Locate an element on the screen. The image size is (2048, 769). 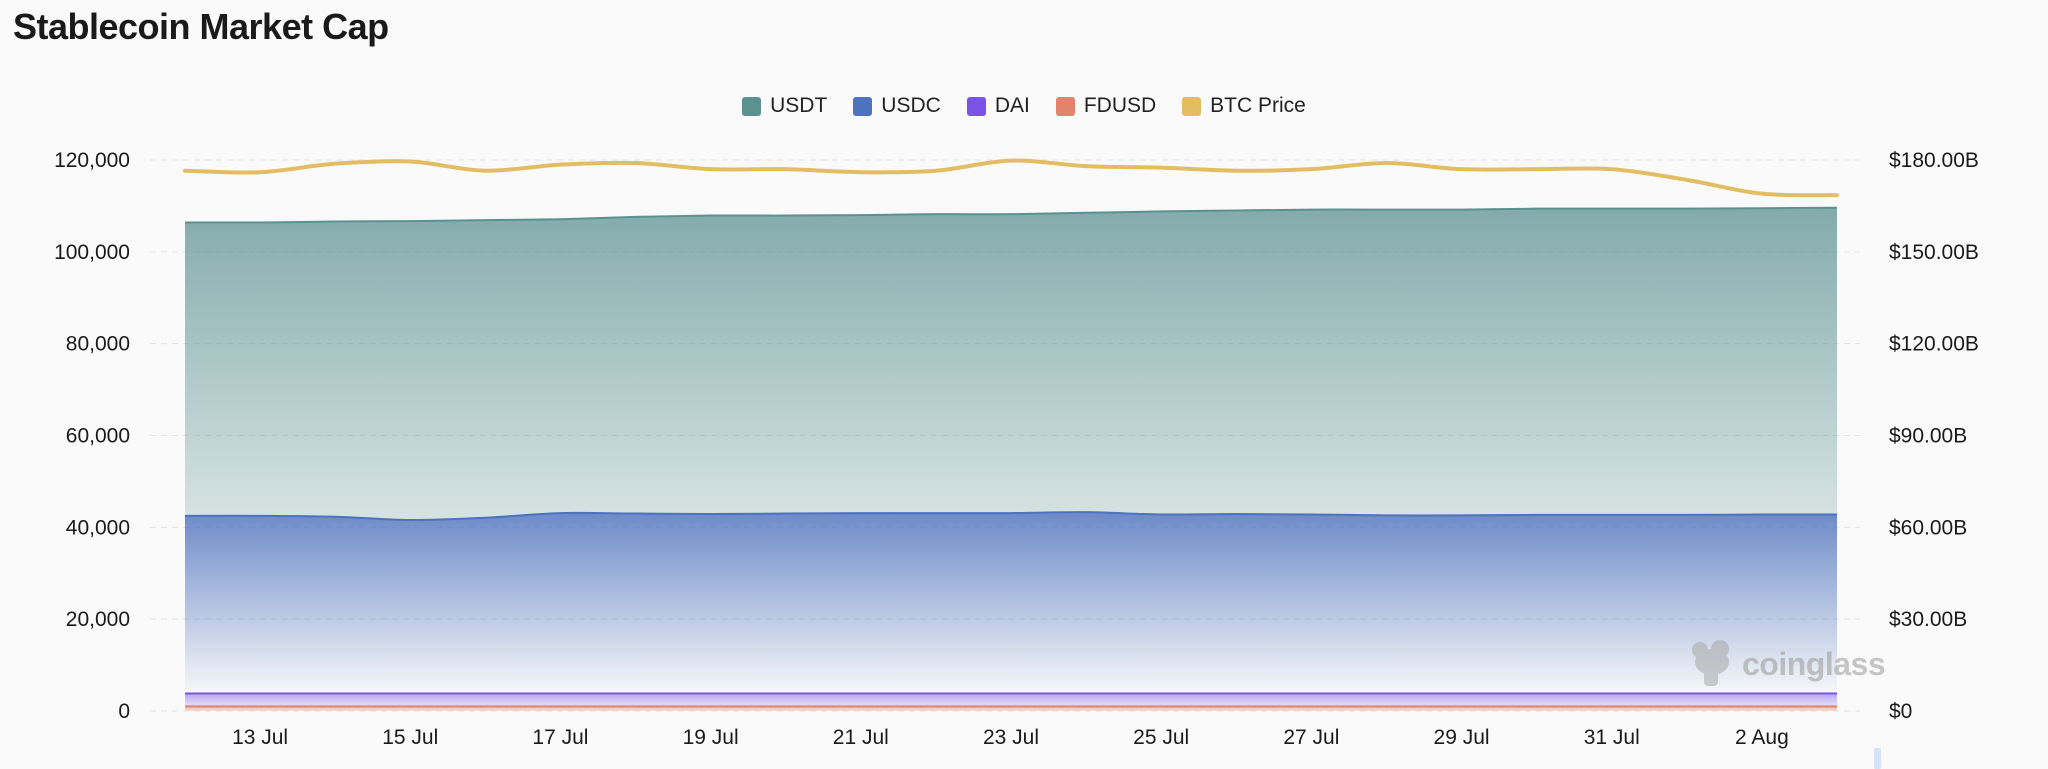
legend-swatch-btc-price is located at coordinates (1192, 106).